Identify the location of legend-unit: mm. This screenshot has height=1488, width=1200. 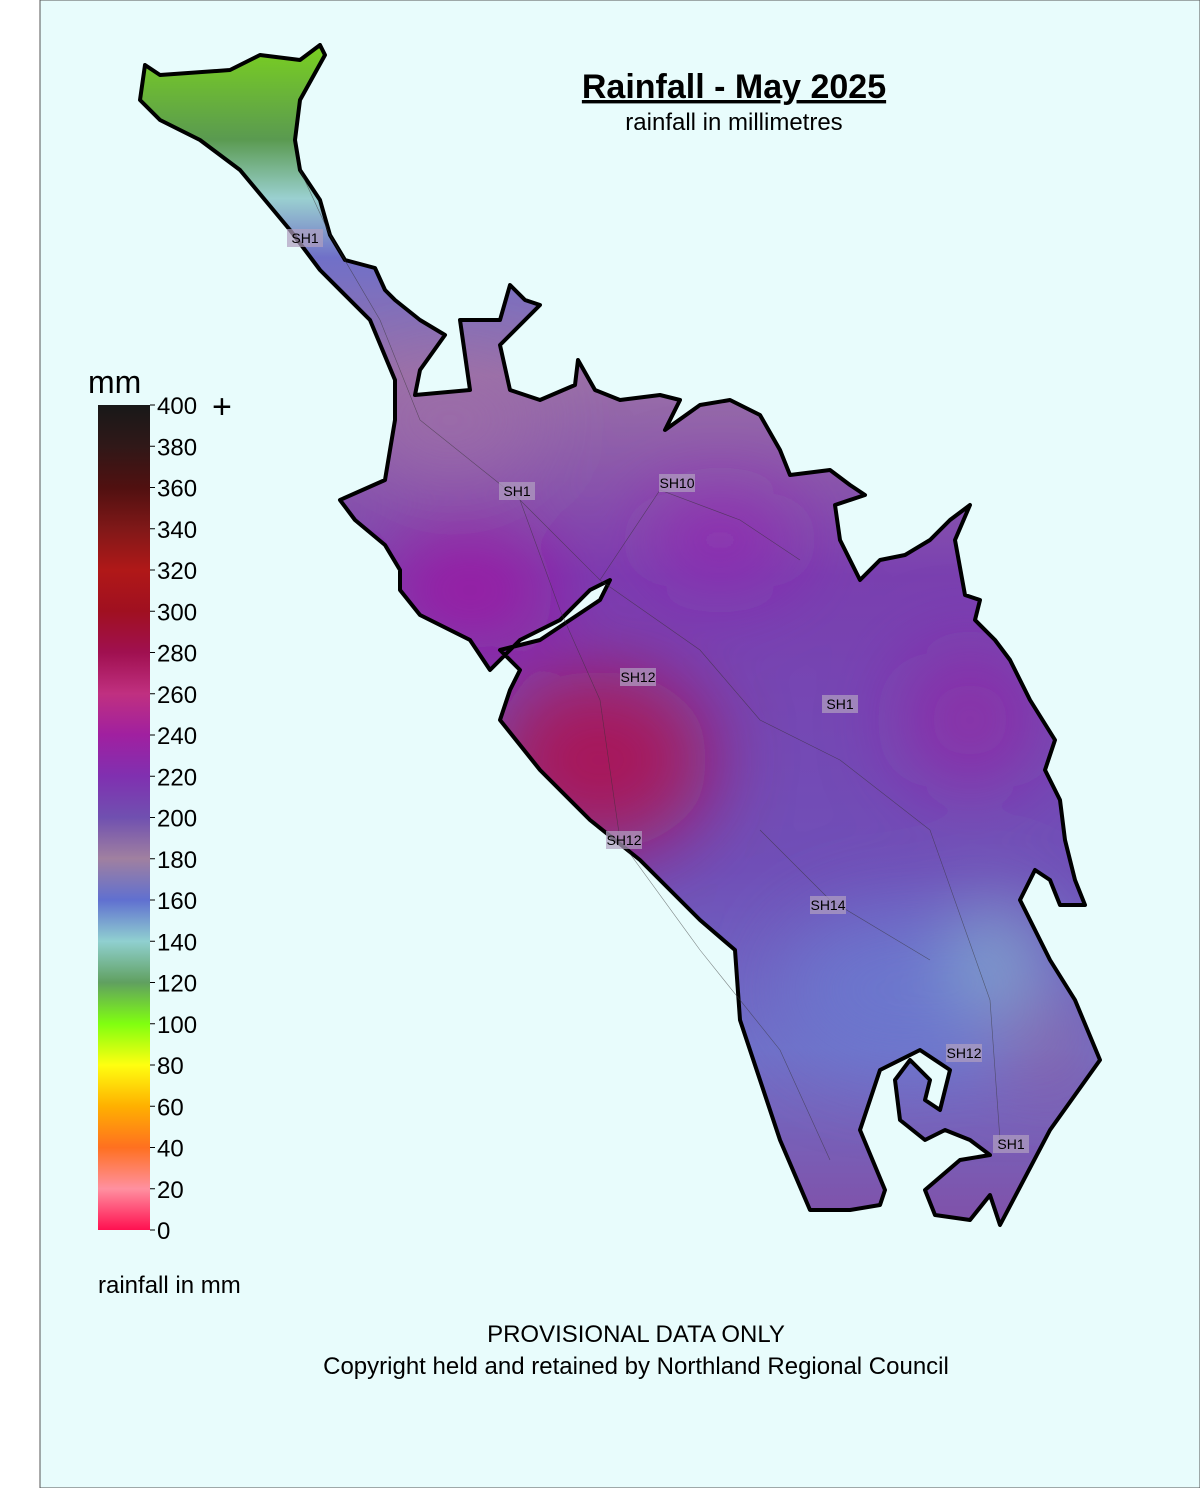
(114, 382).